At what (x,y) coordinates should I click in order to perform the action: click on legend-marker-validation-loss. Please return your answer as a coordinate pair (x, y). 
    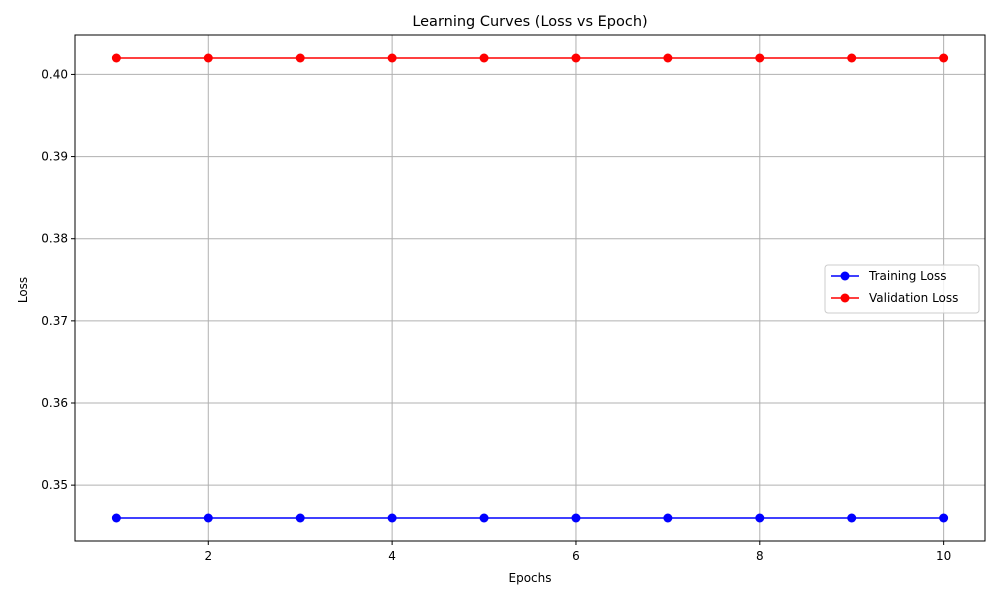
    Looking at the image, I should click on (845, 298).